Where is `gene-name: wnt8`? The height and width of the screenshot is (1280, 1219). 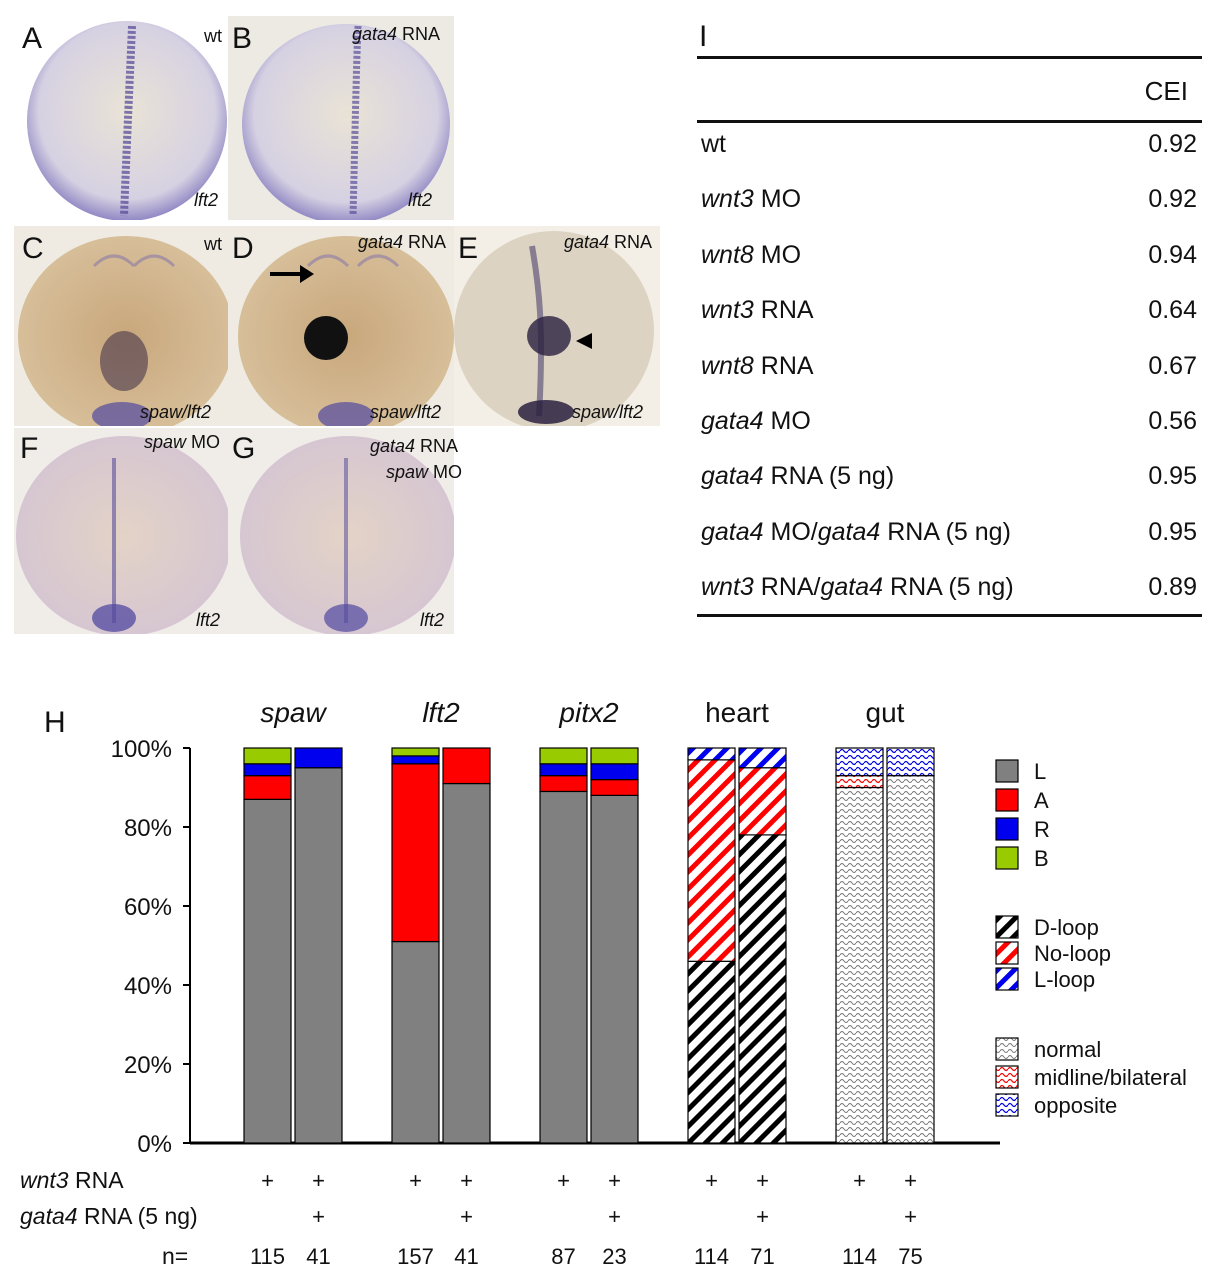 gene-name: wnt8 is located at coordinates (727, 254).